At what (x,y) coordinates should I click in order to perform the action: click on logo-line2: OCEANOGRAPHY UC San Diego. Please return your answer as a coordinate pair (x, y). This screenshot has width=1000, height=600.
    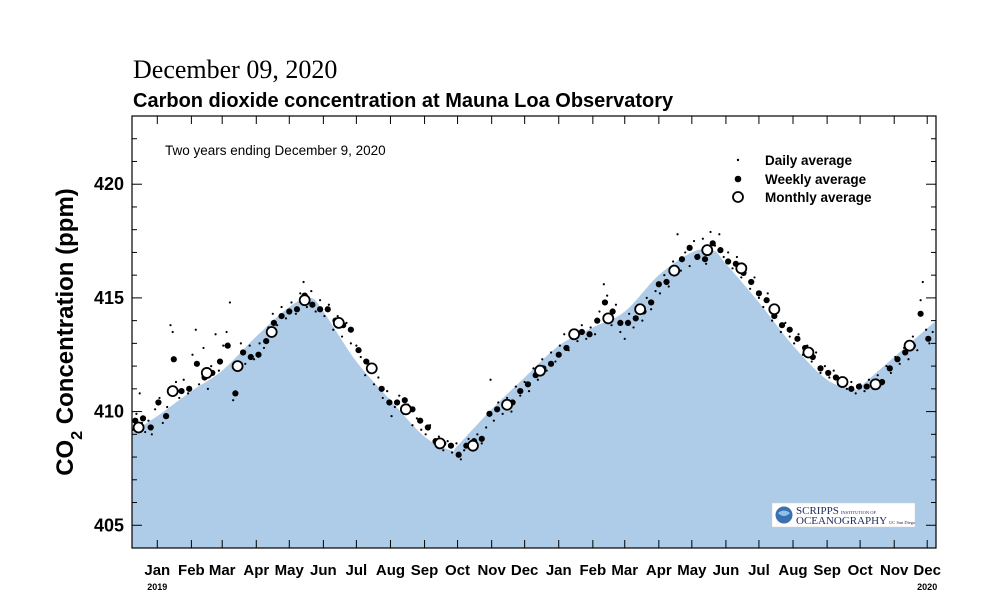
    Looking at the image, I should click on (856, 521).